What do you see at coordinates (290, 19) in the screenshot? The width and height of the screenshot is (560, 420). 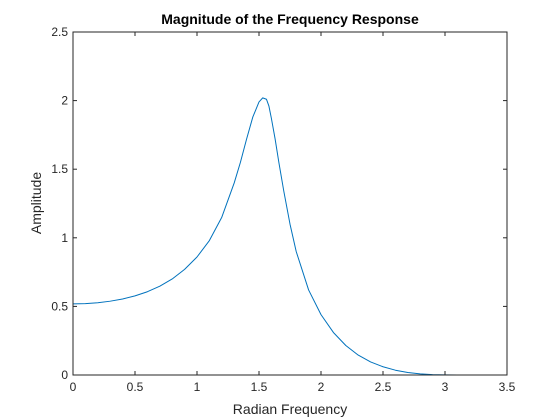 I see `chart-title: Magnitude of the Frequency Response` at bounding box center [290, 19].